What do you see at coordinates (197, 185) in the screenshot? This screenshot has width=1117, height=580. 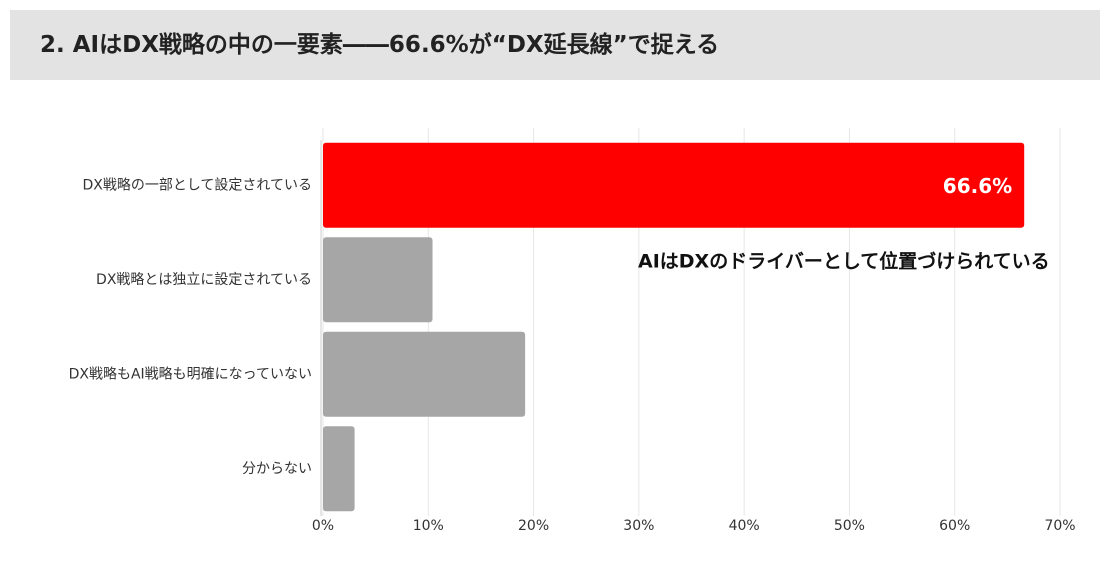 I see `y-tick-label: DX戦略の一部として設定されている` at bounding box center [197, 185].